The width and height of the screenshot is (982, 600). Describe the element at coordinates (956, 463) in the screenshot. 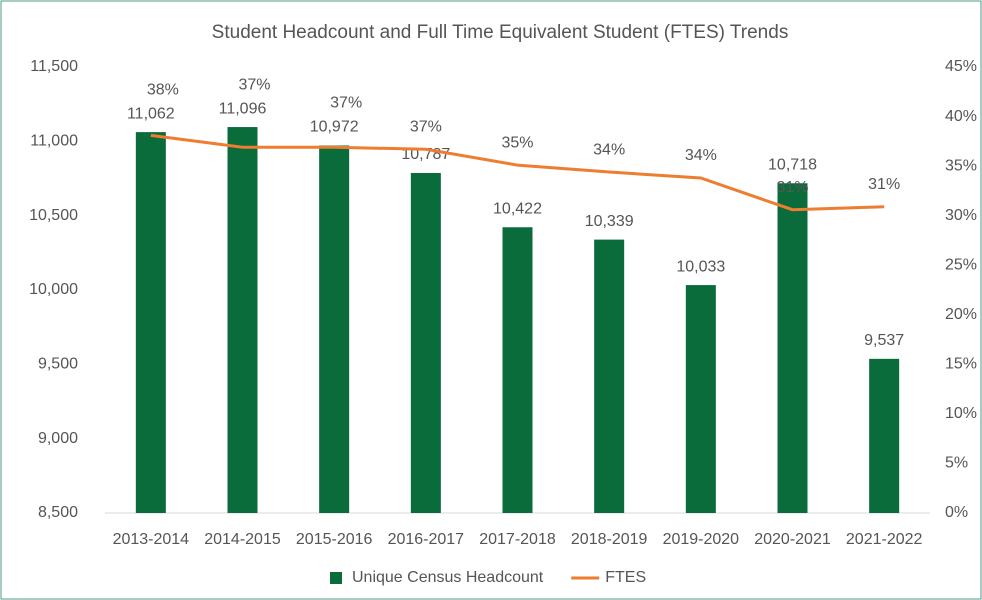

I see `y2-tick-label: 5%` at that location.